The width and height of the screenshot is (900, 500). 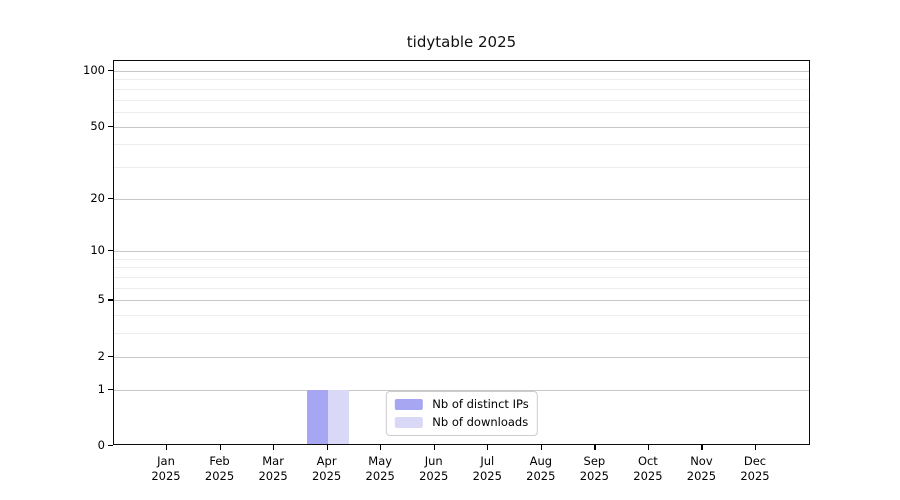 I want to click on x-tick-label: Jul 2025, so click(x=487, y=469).